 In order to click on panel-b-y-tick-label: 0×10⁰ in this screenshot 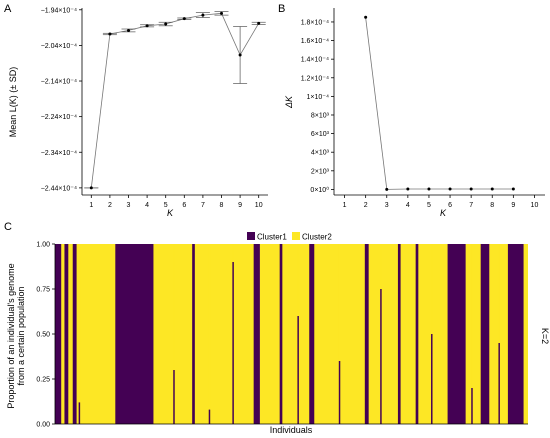, I will do `click(319, 190)`.